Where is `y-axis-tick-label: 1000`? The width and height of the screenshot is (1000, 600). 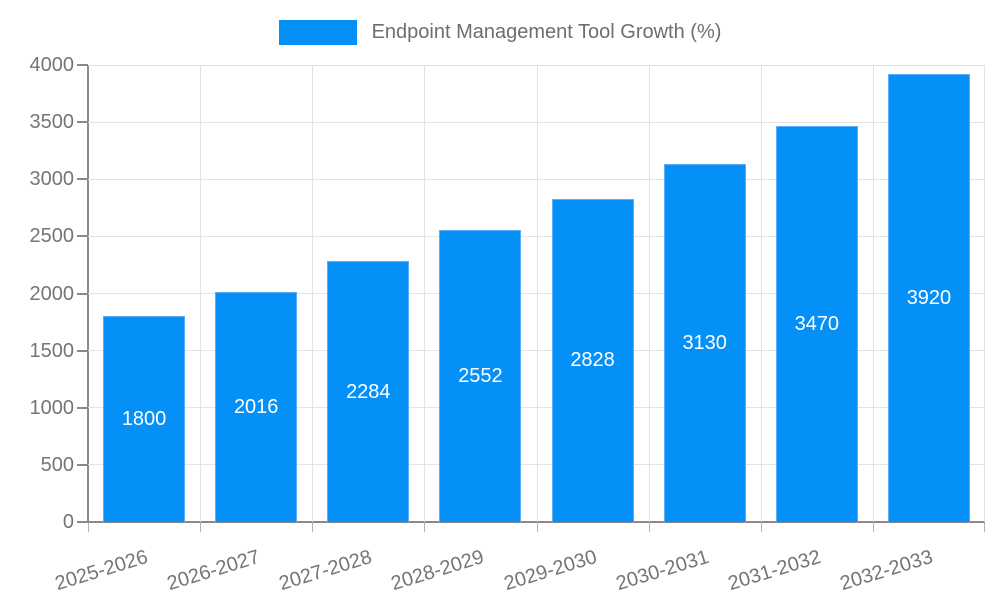 y-axis-tick-label: 1000 is located at coordinates (52, 407).